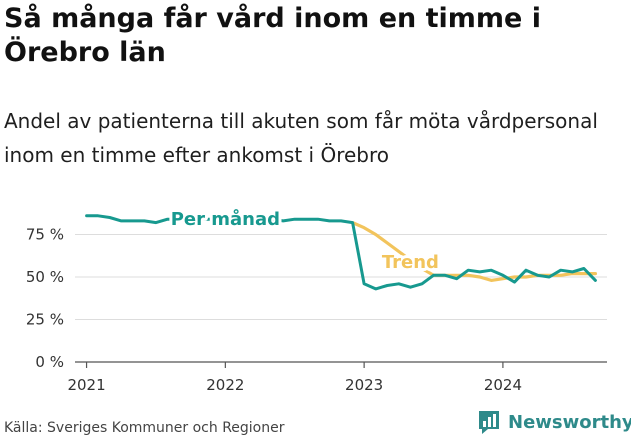  I want to click on series-label-trend-halo: Trend, so click(410, 262).